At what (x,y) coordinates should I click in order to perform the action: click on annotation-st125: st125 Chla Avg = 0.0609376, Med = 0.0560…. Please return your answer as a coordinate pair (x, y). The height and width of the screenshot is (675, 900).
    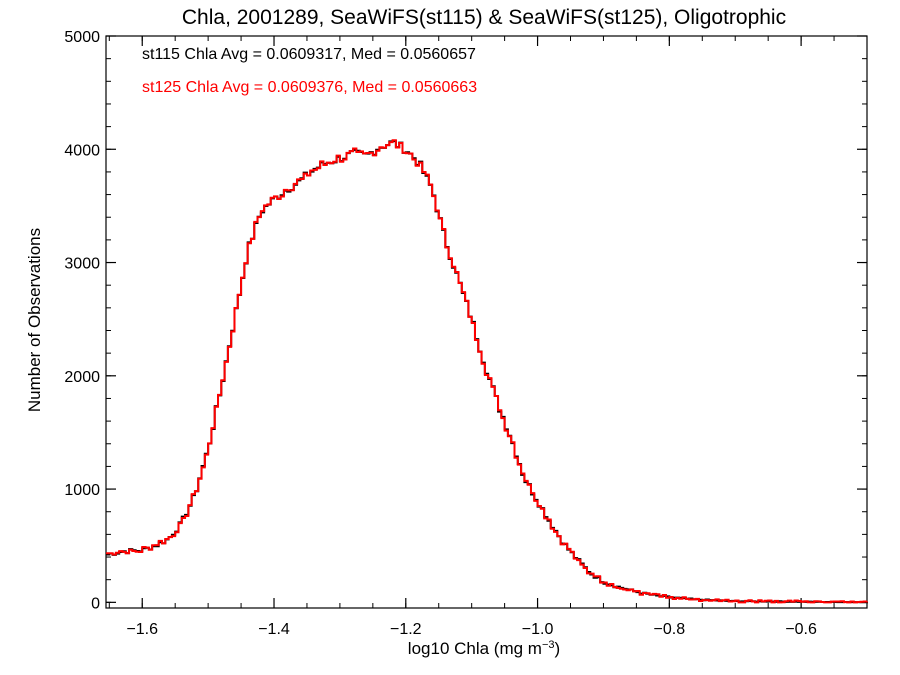
    Looking at the image, I should click on (309, 87).